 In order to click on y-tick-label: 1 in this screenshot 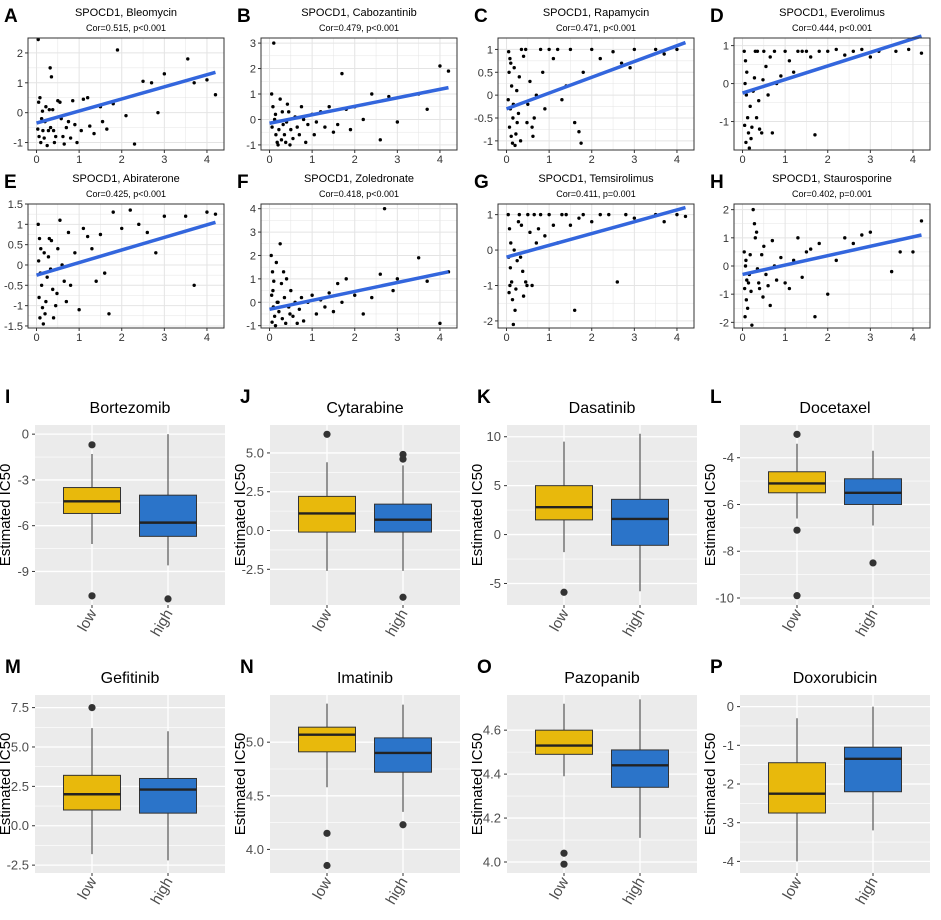, I will do `click(20, 225)`.